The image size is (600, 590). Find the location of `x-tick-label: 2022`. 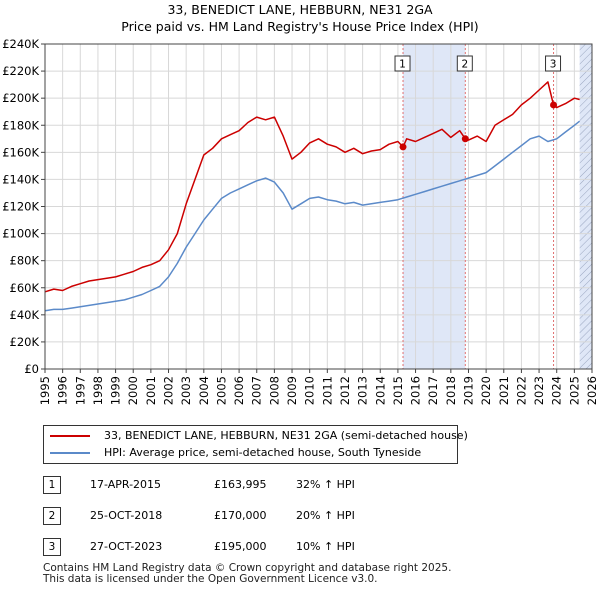

x-tick-label: 2022 is located at coordinates (521, 390).